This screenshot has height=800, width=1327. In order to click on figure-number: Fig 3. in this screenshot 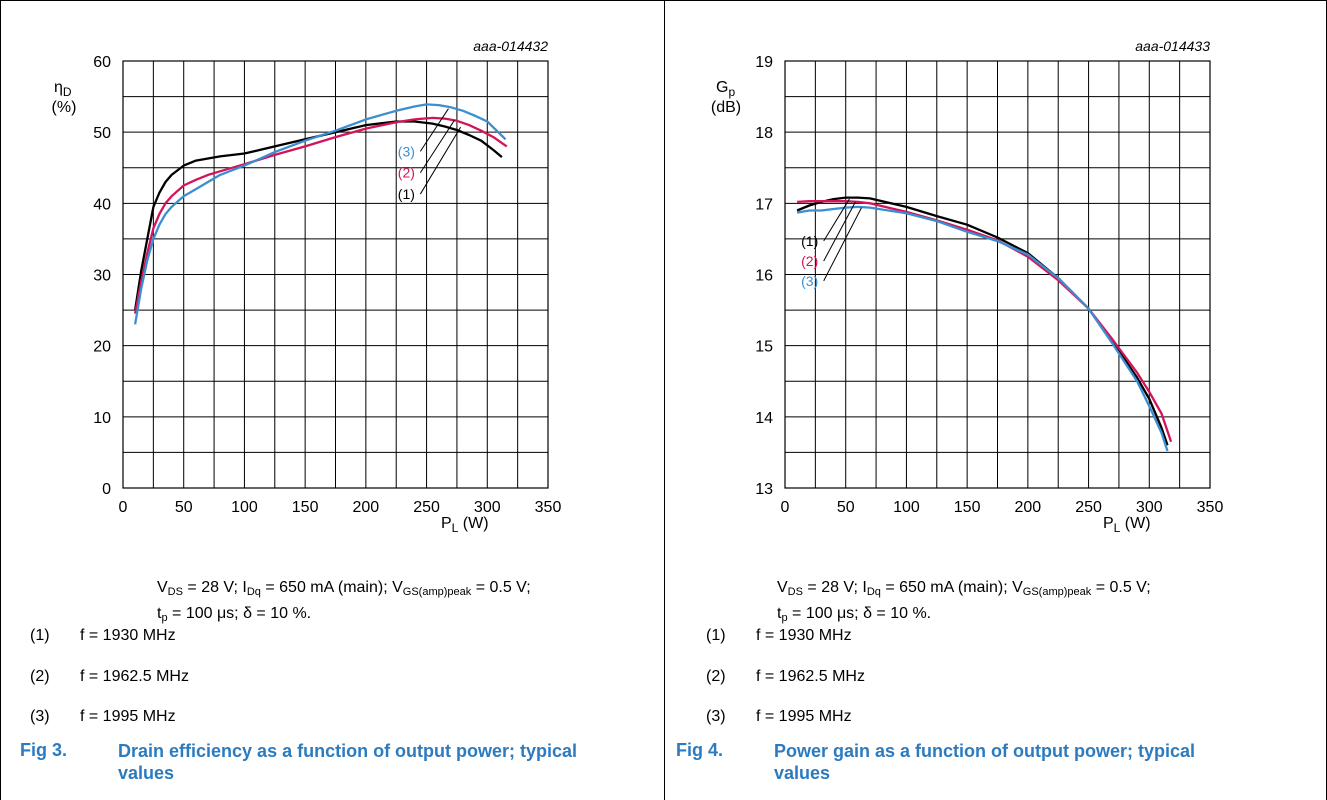, I will do `click(44, 750)`.